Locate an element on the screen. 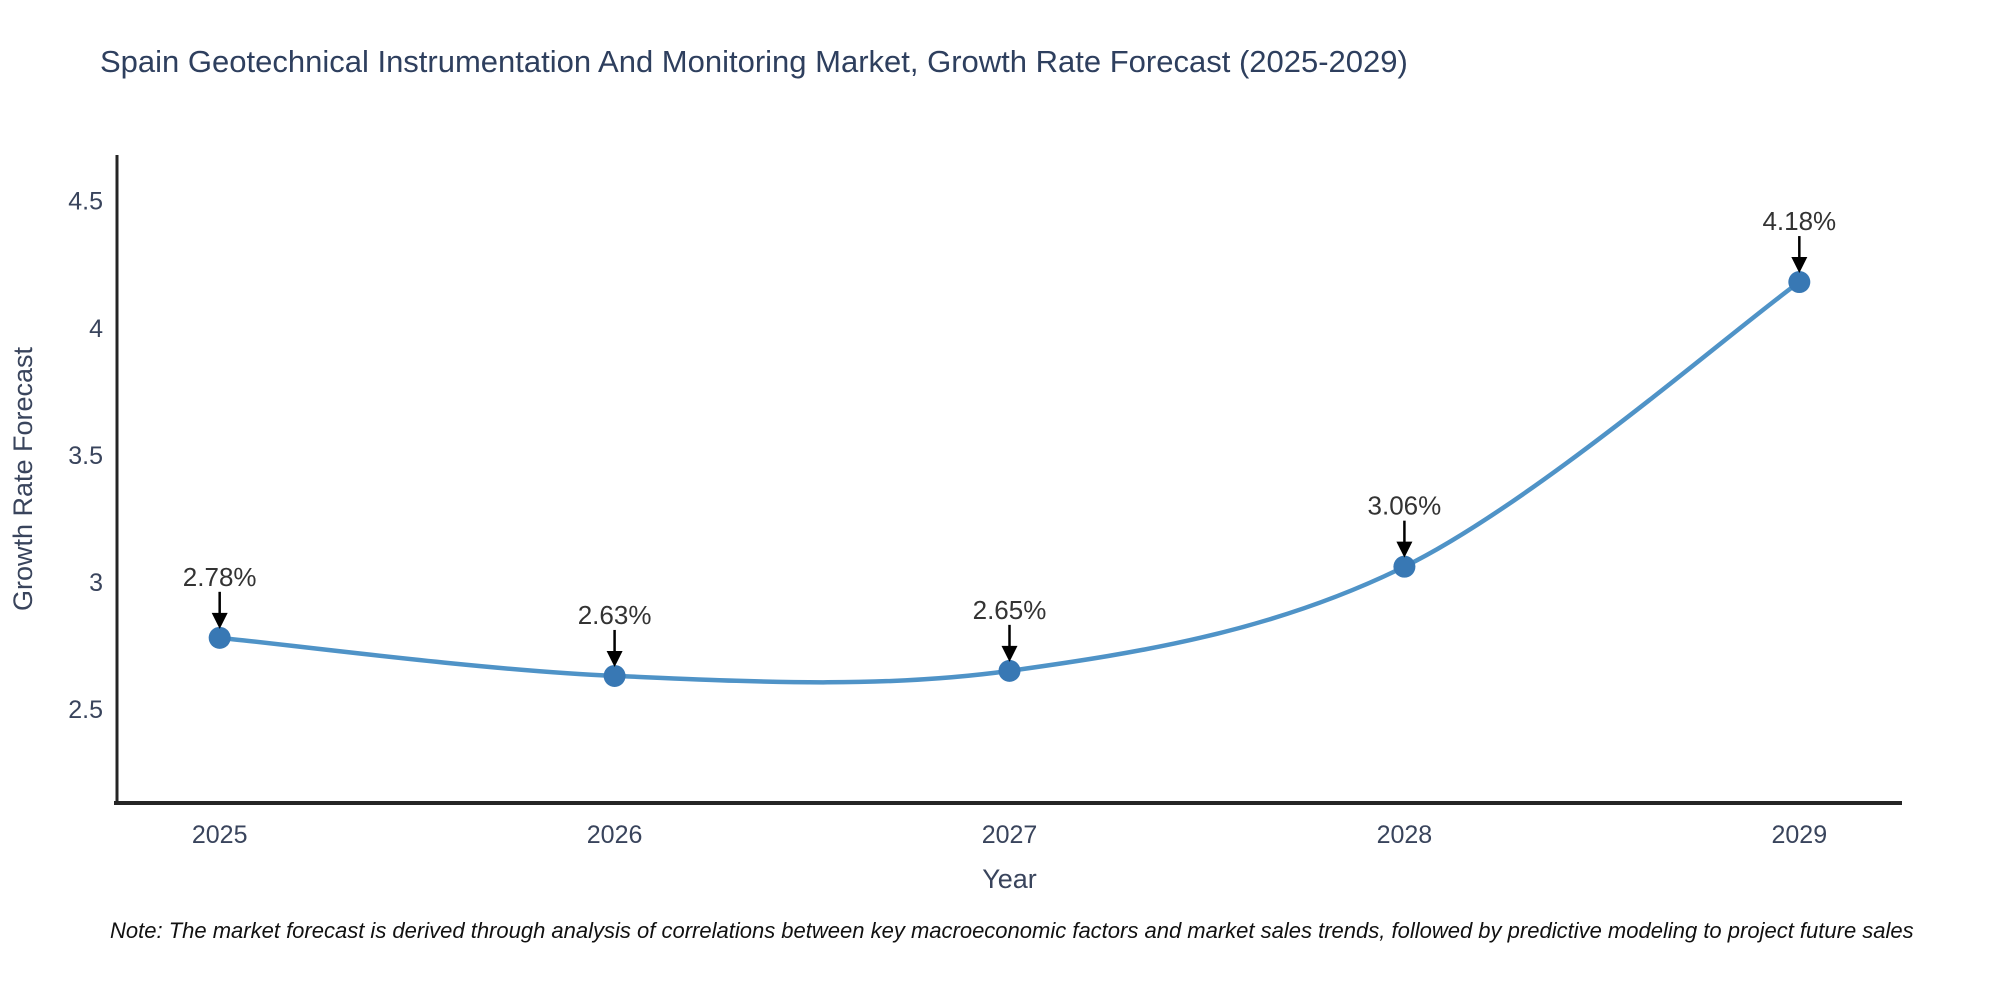  point-annotation: 2.63% is located at coordinates (615, 615).